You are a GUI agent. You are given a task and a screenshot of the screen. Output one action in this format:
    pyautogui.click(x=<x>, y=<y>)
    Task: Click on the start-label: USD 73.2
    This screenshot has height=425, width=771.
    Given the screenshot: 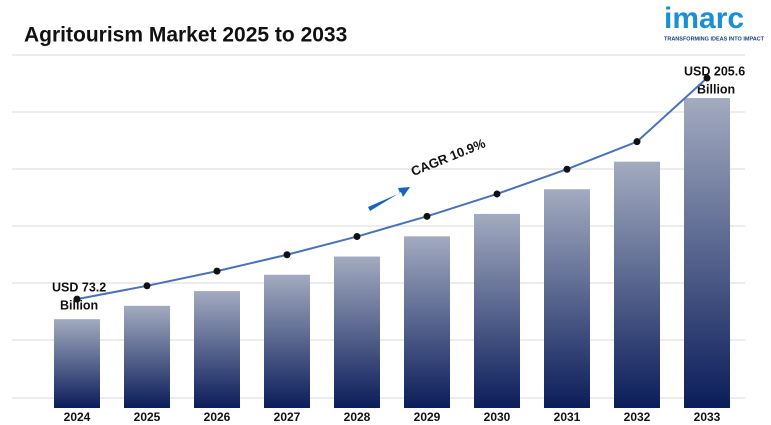 What is the action you would take?
    pyautogui.click(x=79, y=287)
    